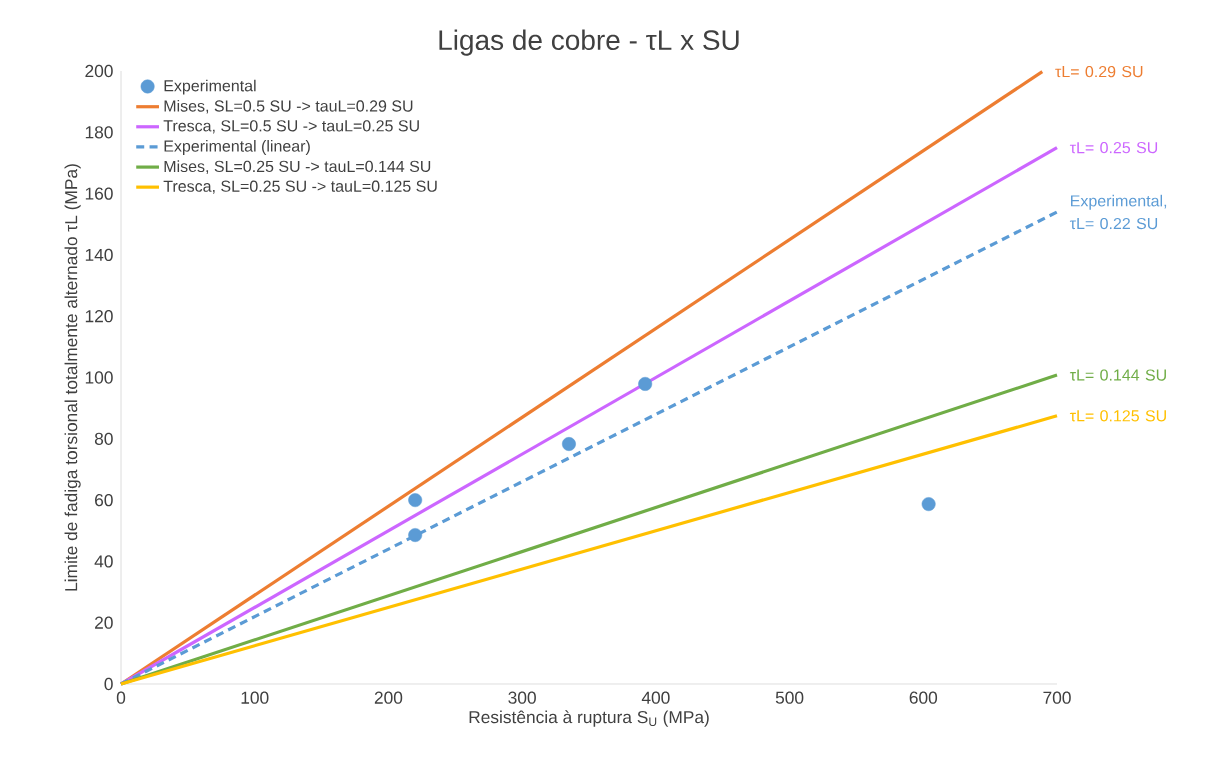  I want to click on y-tick-label: 80, so click(103, 438).